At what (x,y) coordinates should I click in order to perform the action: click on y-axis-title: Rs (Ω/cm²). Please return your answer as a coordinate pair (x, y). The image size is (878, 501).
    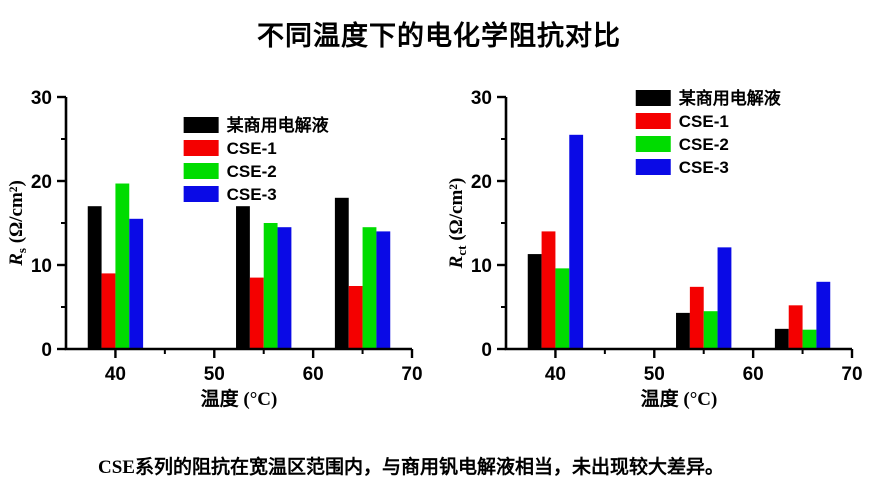
    Looking at the image, I should click on (17, 223).